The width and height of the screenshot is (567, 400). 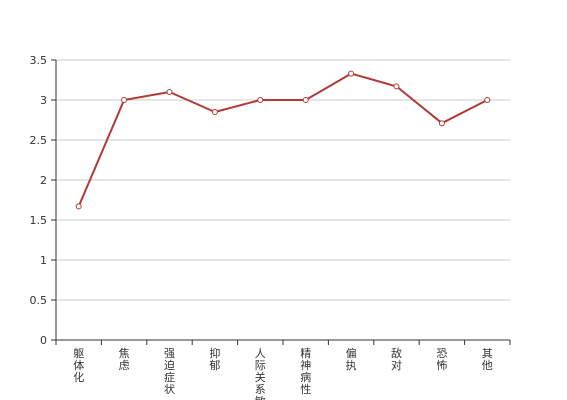 What do you see at coordinates (351, 359) in the screenshot?
I see `x-category-label-6: 偏执` at bounding box center [351, 359].